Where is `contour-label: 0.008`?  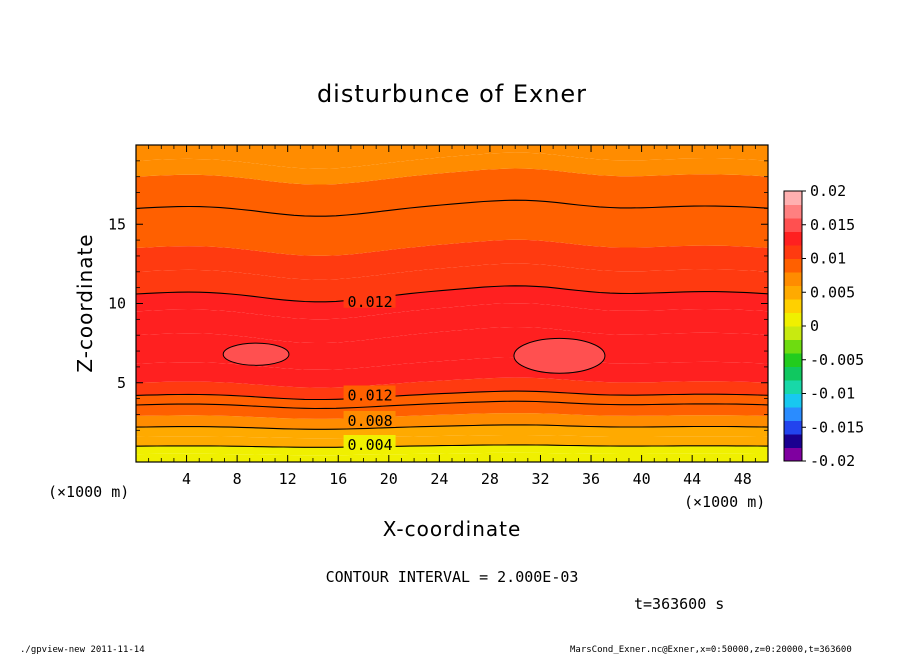
contour-label: 0.008 is located at coordinates (370, 421).